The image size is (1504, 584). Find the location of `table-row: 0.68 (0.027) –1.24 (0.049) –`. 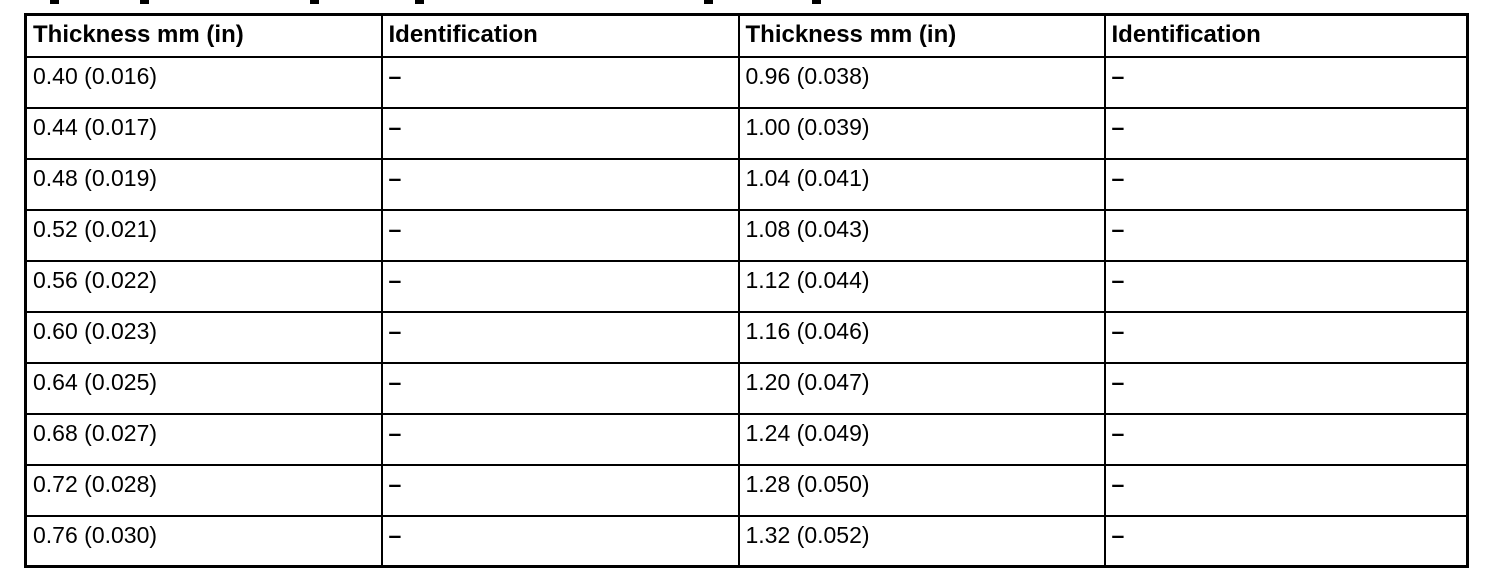

table-row: 0.68 (0.027) –1.24 (0.049) – is located at coordinates (746, 439).